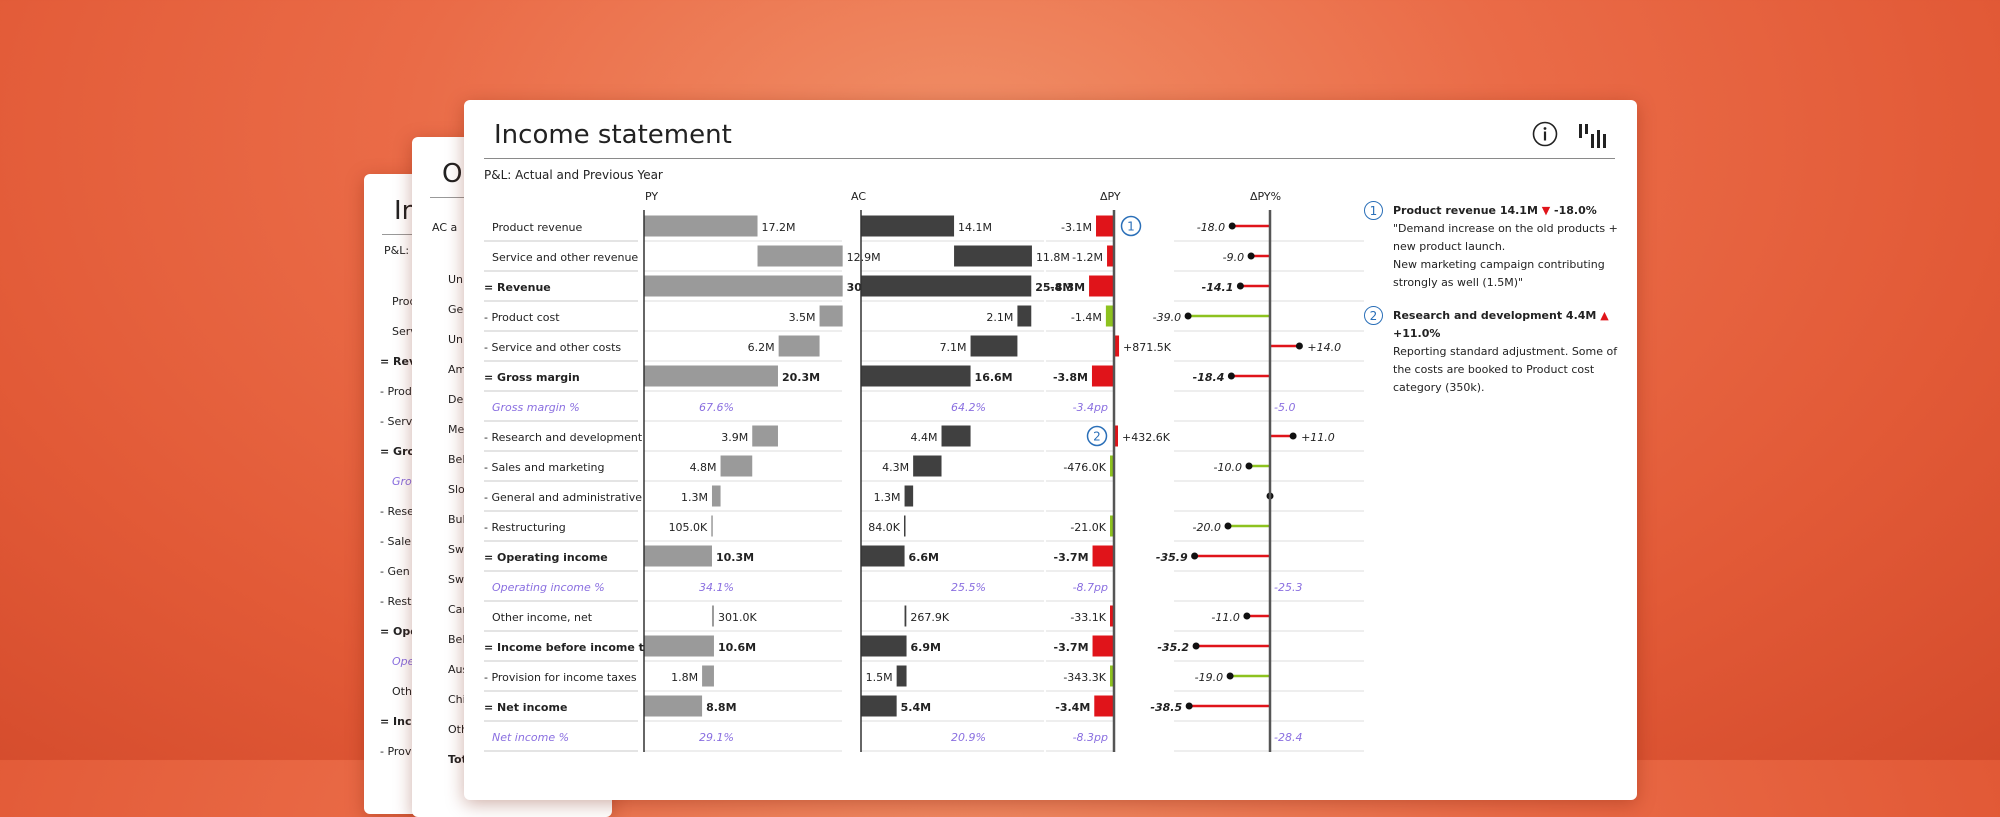 The width and height of the screenshot is (2000, 817). I want to click on chart-logo-icon, so click(1593, 136).